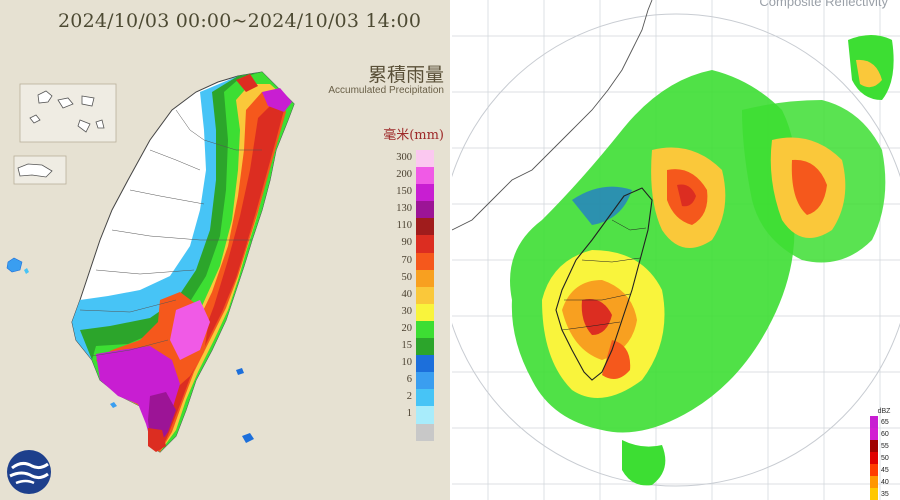 Image resolution: width=900 pixels, height=500 pixels. I want to click on china-coastline, so click(552, 115).